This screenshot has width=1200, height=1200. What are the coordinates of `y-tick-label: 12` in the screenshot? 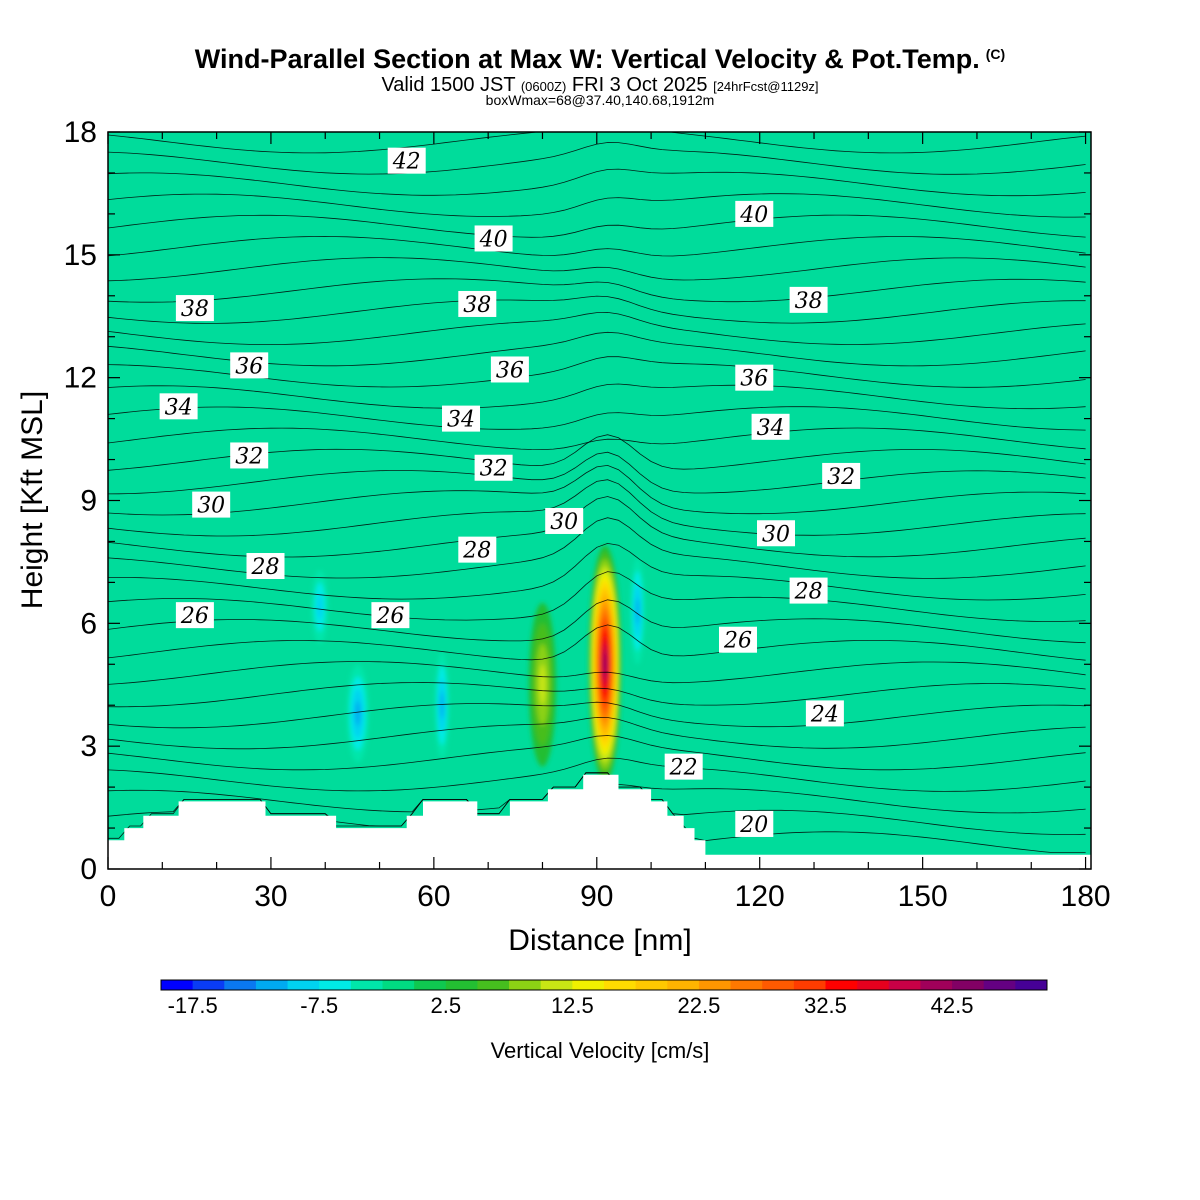 It's located at (80, 378).